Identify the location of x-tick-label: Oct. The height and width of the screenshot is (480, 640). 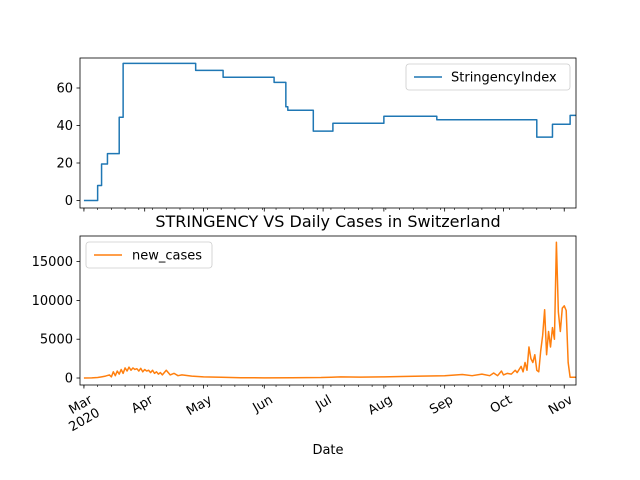
(501, 405).